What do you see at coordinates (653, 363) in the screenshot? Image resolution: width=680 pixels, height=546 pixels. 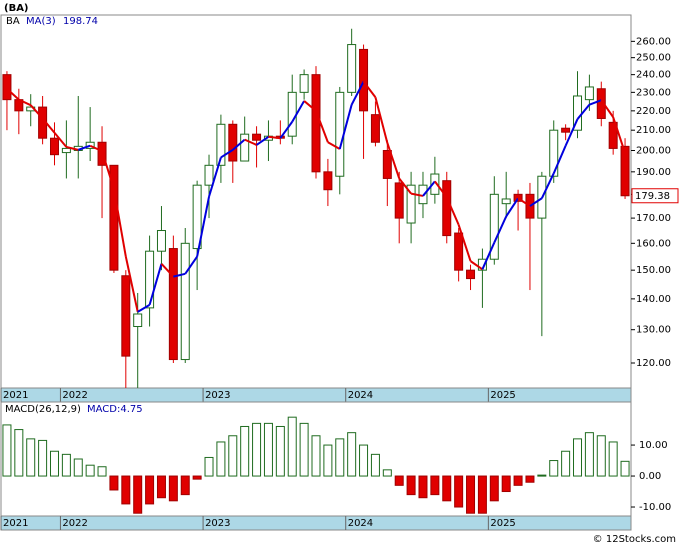 I see `y-tick-label: 120.00` at bounding box center [653, 363].